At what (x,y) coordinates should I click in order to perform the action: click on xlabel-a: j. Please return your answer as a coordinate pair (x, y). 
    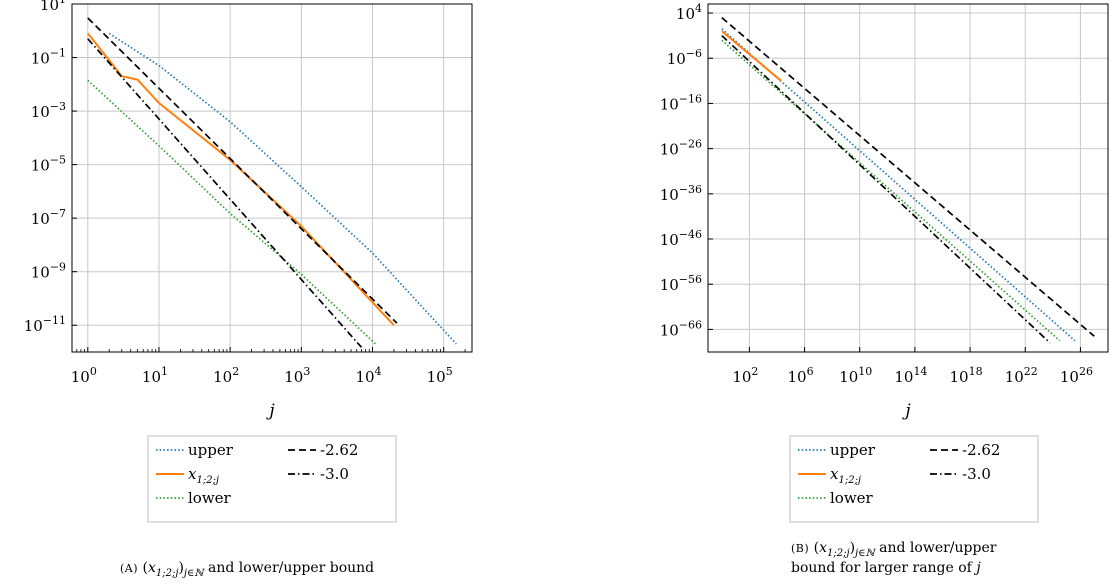
    Looking at the image, I should click on (270, 411).